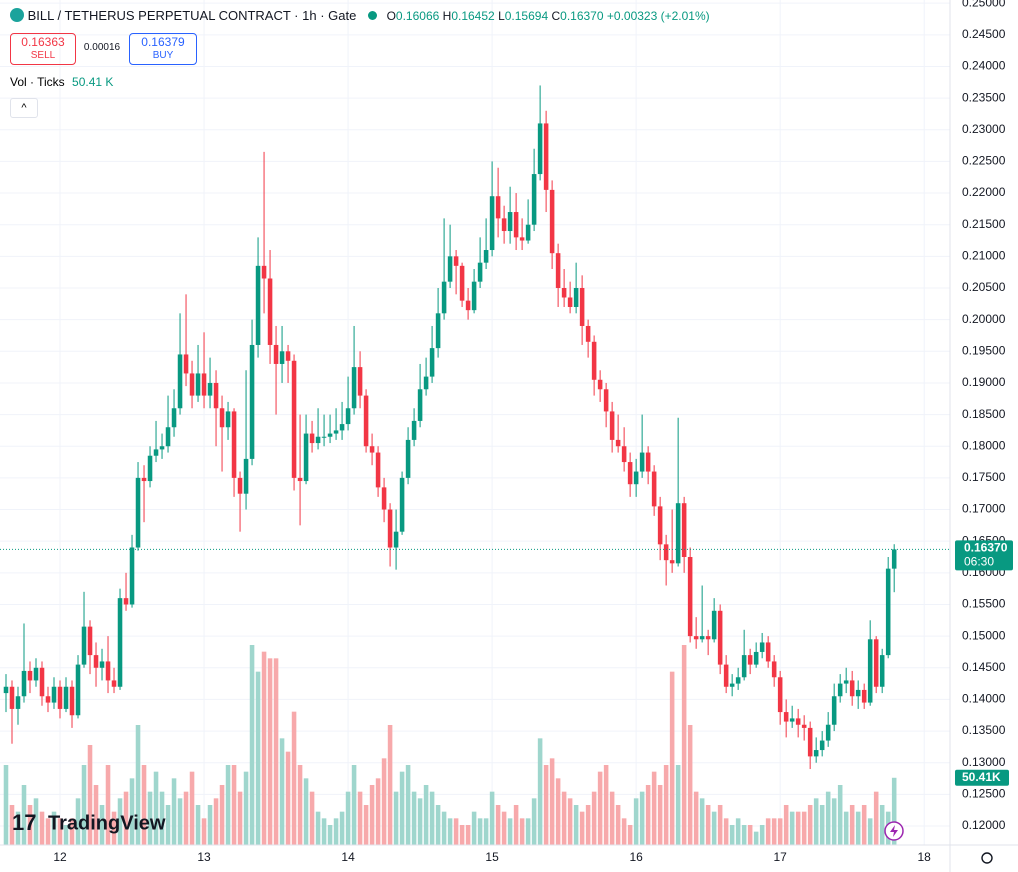 This screenshot has width=1018, height=872. What do you see at coordinates (984, 477) in the screenshot?
I see `y-tick-label: 0.17500` at bounding box center [984, 477].